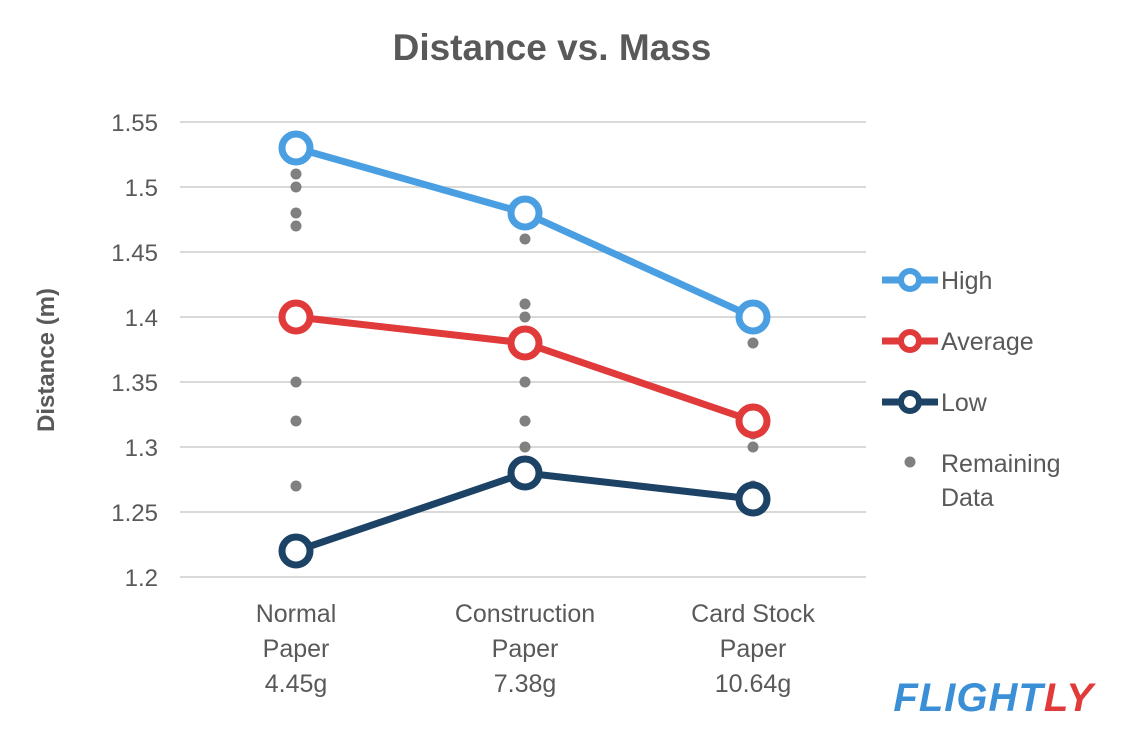 The height and width of the screenshot is (744, 1128). Describe the element at coordinates (964, 403) in the screenshot. I see `legend-label-low: Low` at that location.